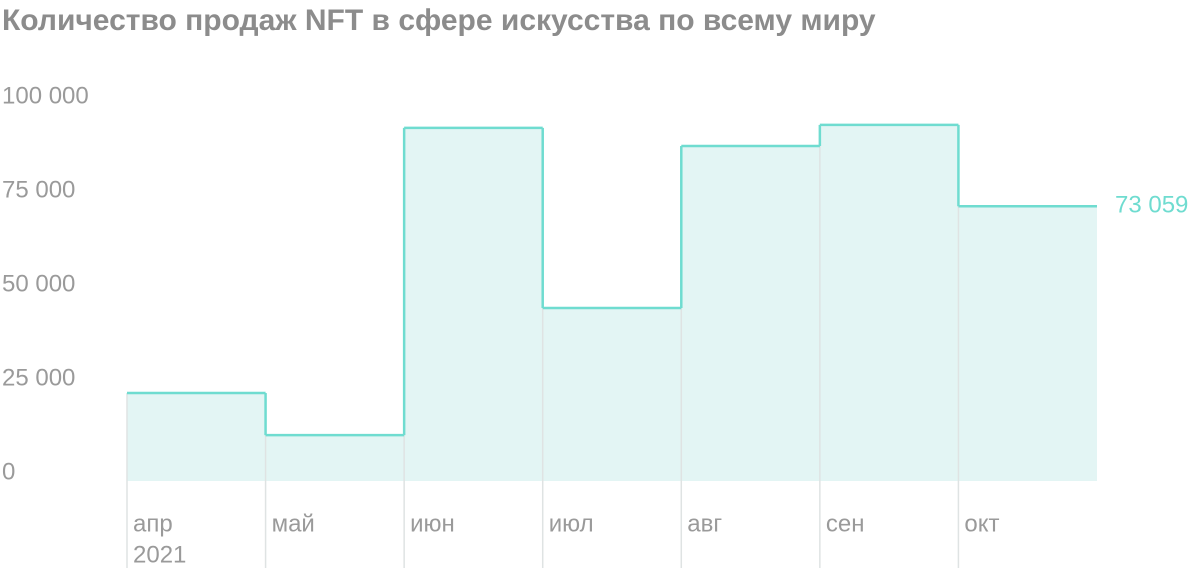  What do you see at coordinates (45, 95) in the screenshot?
I see `y-tick-label: 100 000` at bounding box center [45, 95].